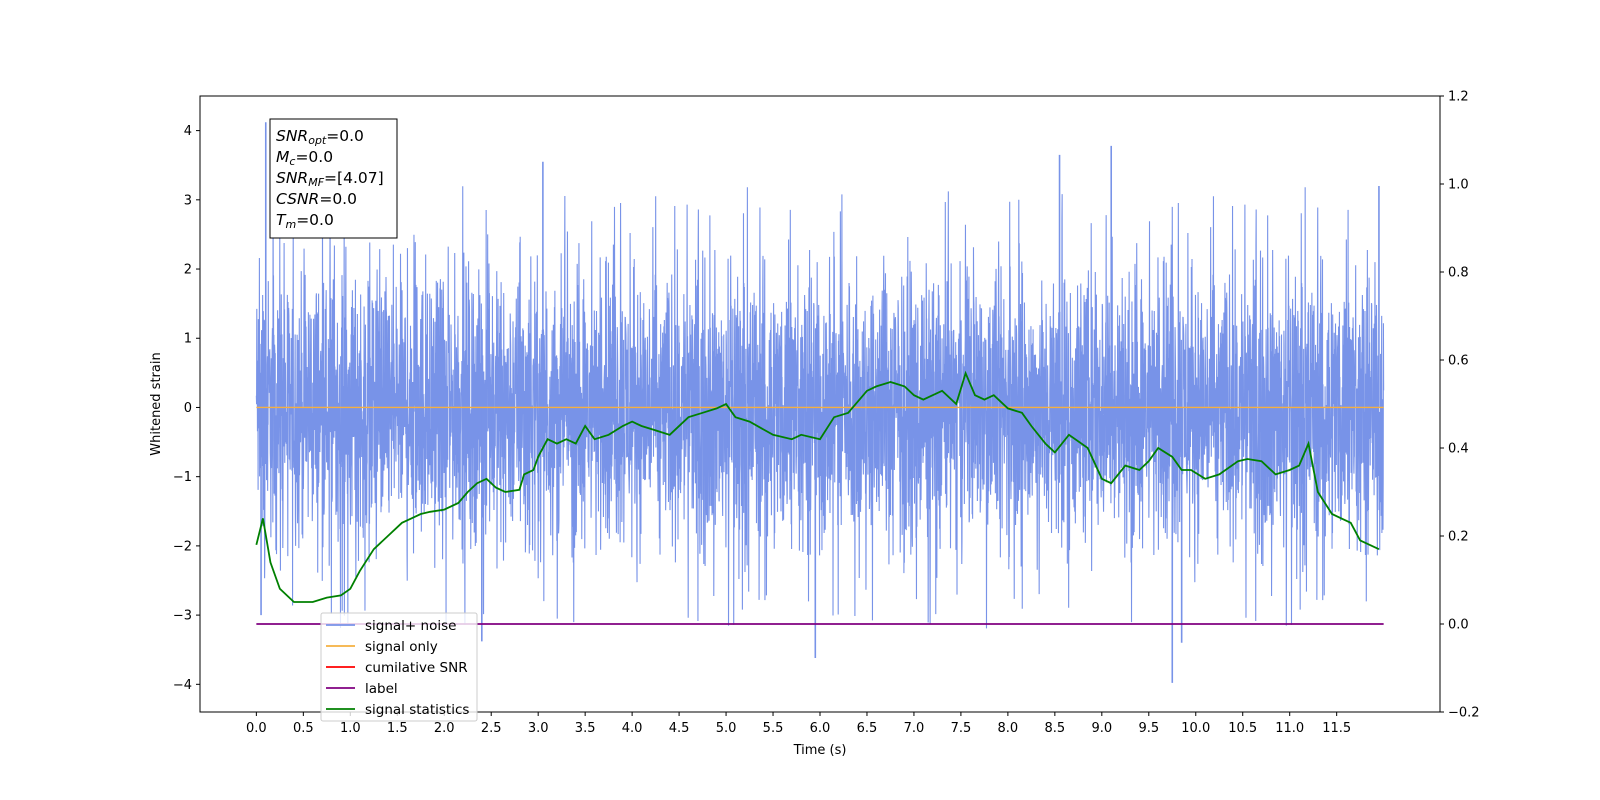 This screenshot has width=1600, height=800. What do you see at coordinates (1458, 625) in the screenshot?
I see `y2-tick-label: 0.0` at bounding box center [1458, 625].